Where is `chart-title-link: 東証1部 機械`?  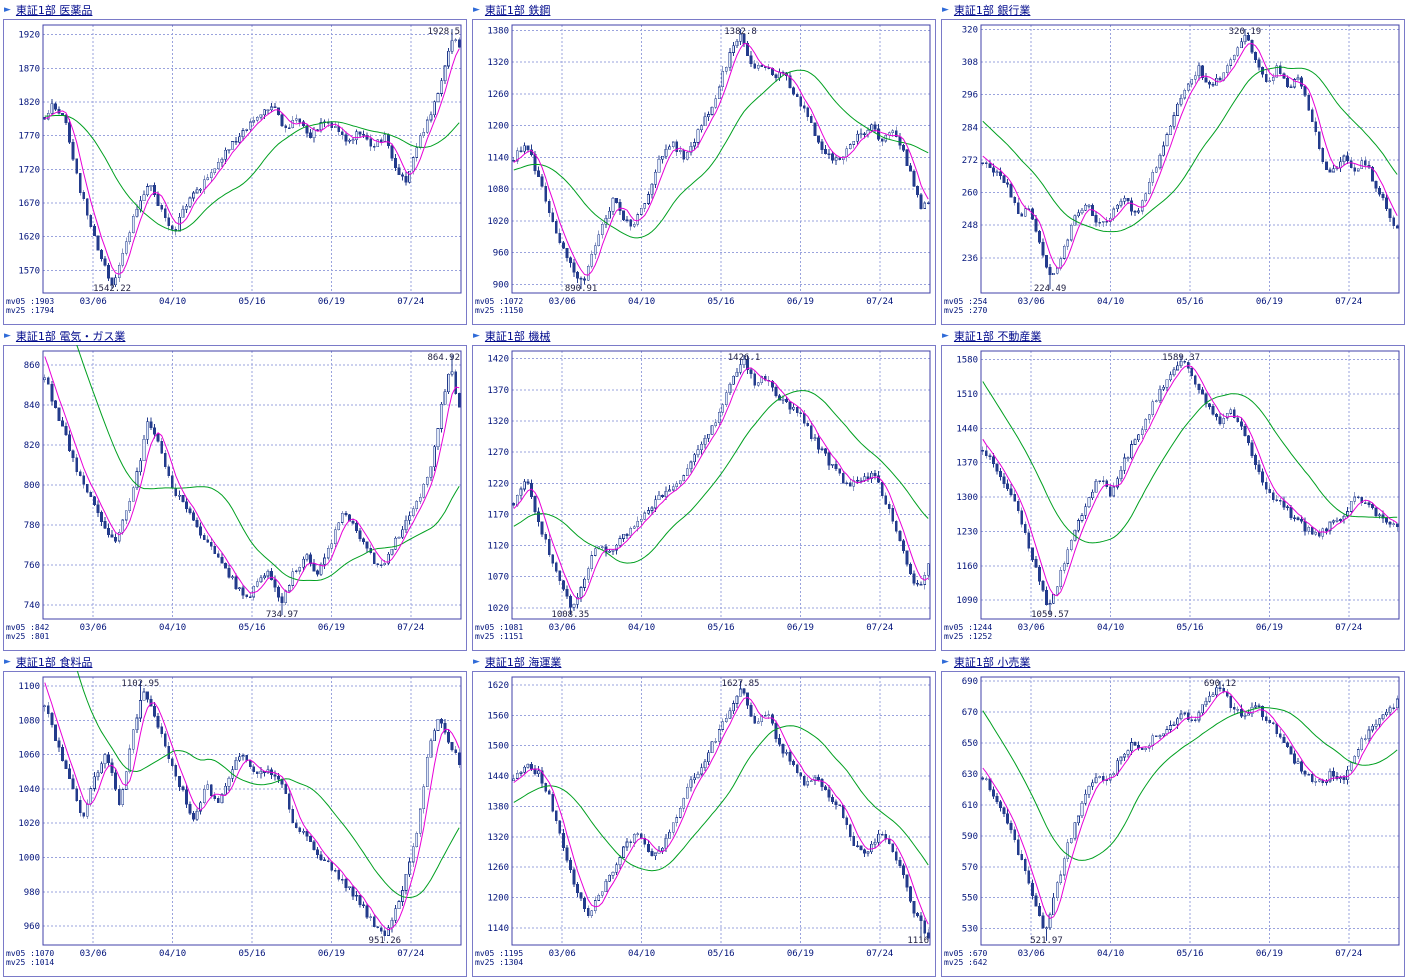 chart-title-link: 東証1部 機械 is located at coordinates (517, 336).